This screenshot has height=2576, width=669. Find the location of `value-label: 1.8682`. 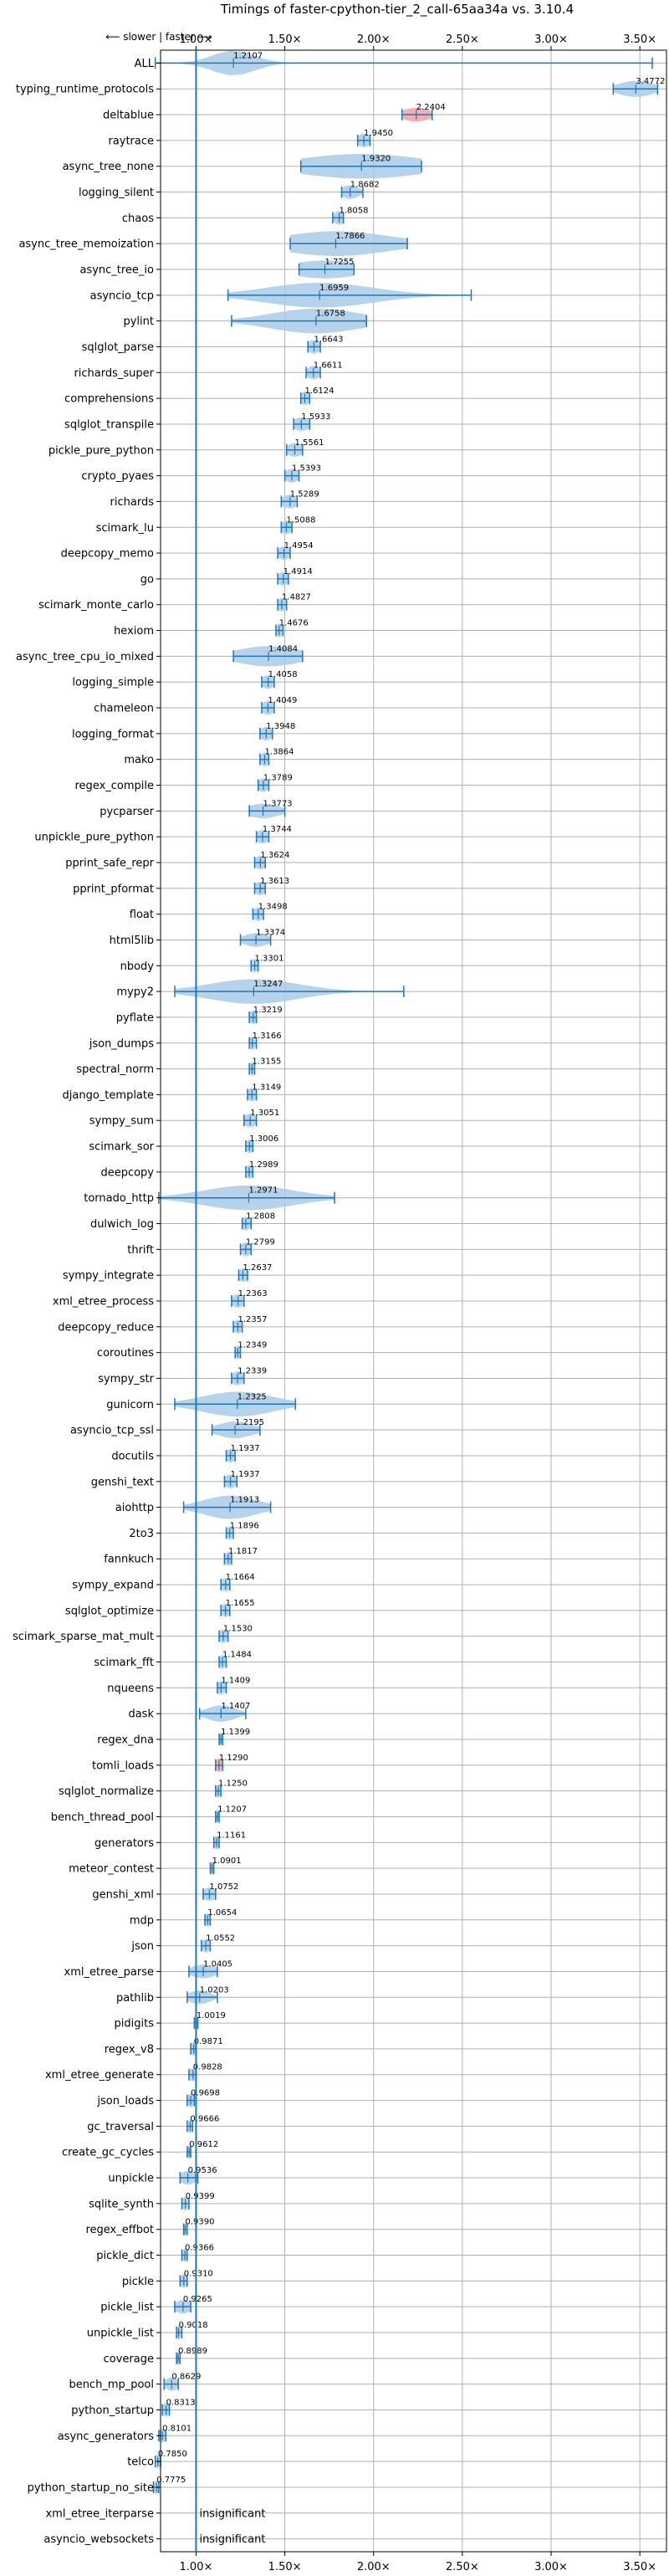

value-label: 1.8682 is located at coordinates (365, 186).